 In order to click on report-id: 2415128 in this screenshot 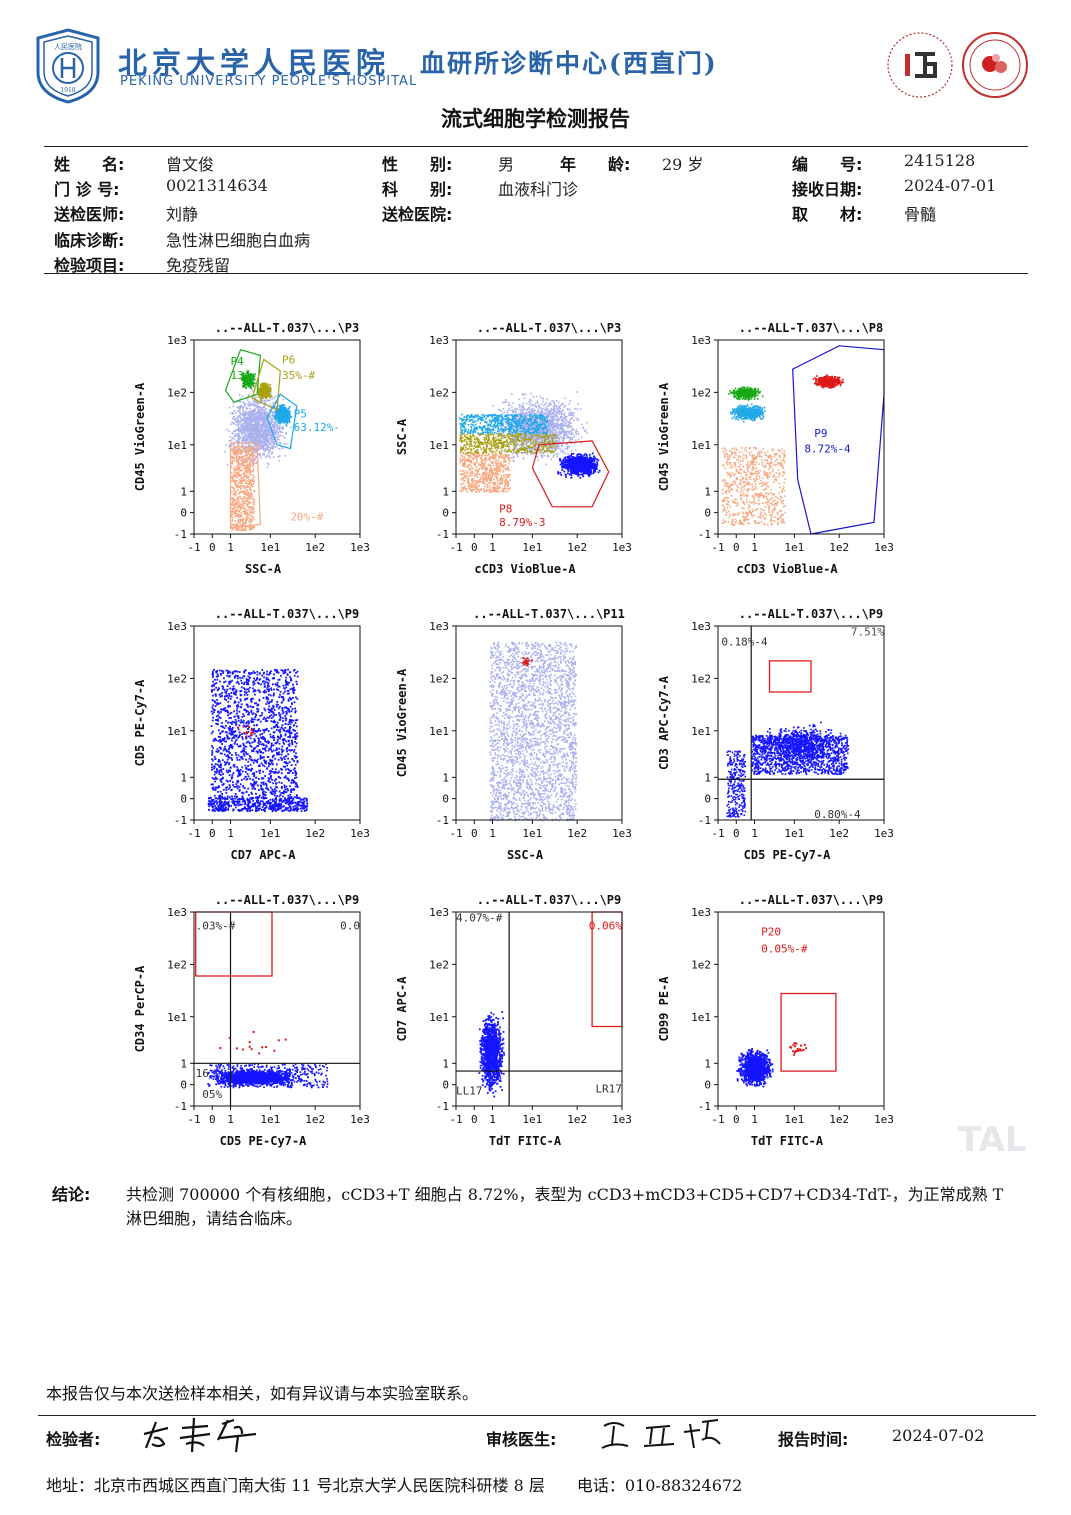, I will do `click(939, 160)`.